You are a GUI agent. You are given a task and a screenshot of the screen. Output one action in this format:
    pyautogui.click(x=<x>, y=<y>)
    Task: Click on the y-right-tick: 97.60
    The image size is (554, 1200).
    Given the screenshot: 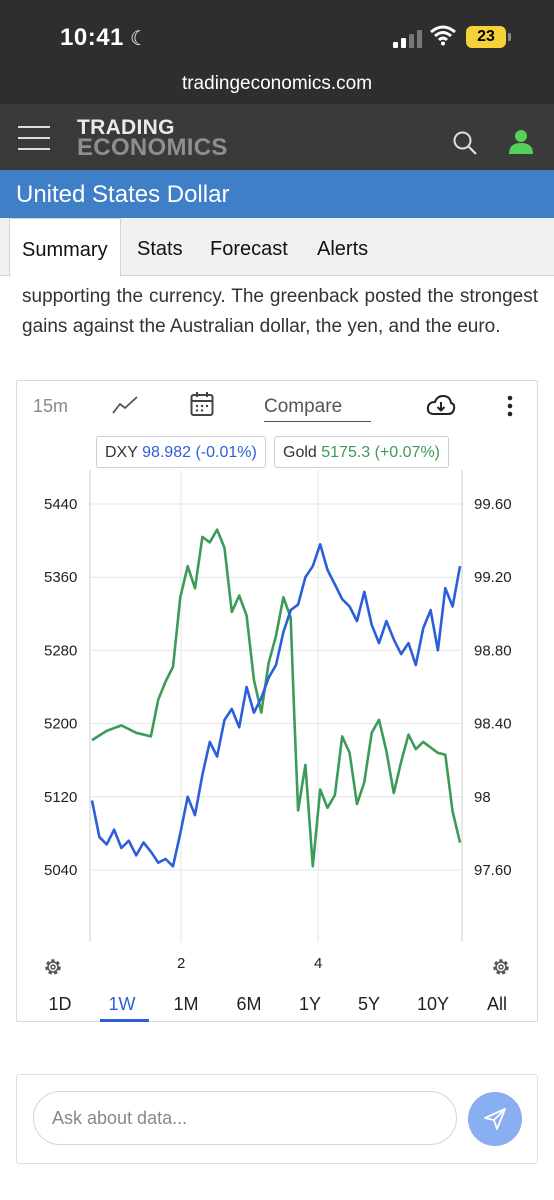 What is the action you would take?
    pyautogui.click(x=493, y=870)
    